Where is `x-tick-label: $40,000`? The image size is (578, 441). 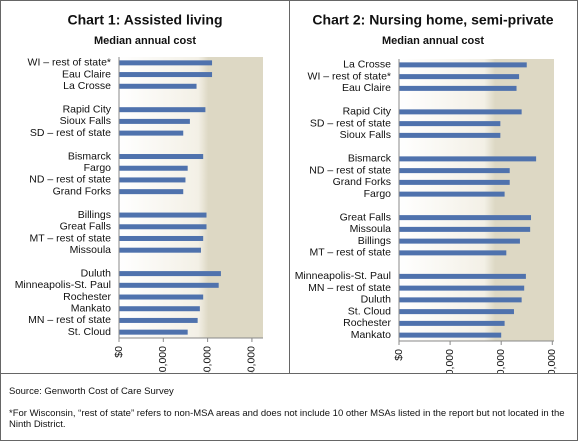 x-tick-label: $40,000 is located at coordinates (207, 359).